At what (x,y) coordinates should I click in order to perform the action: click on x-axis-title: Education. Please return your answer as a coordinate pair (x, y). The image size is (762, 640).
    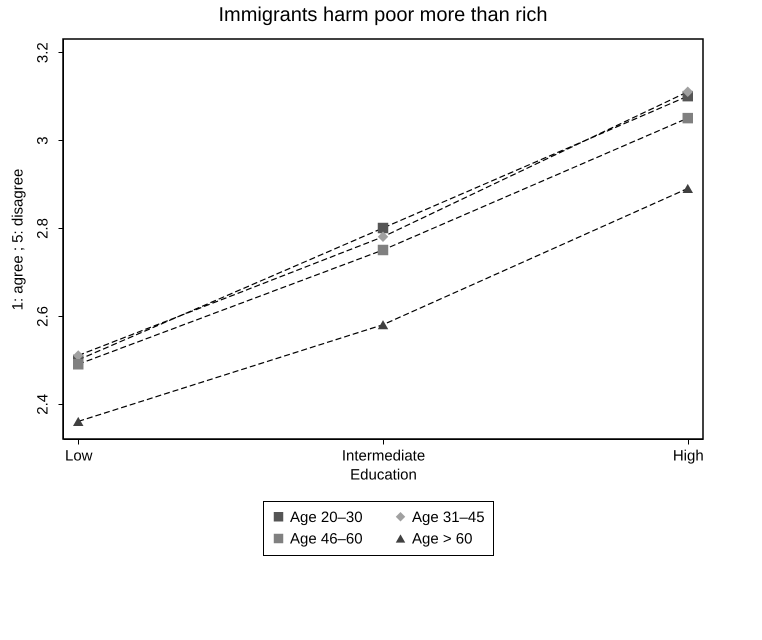
    Looking at the image, I should click on (383, 475).